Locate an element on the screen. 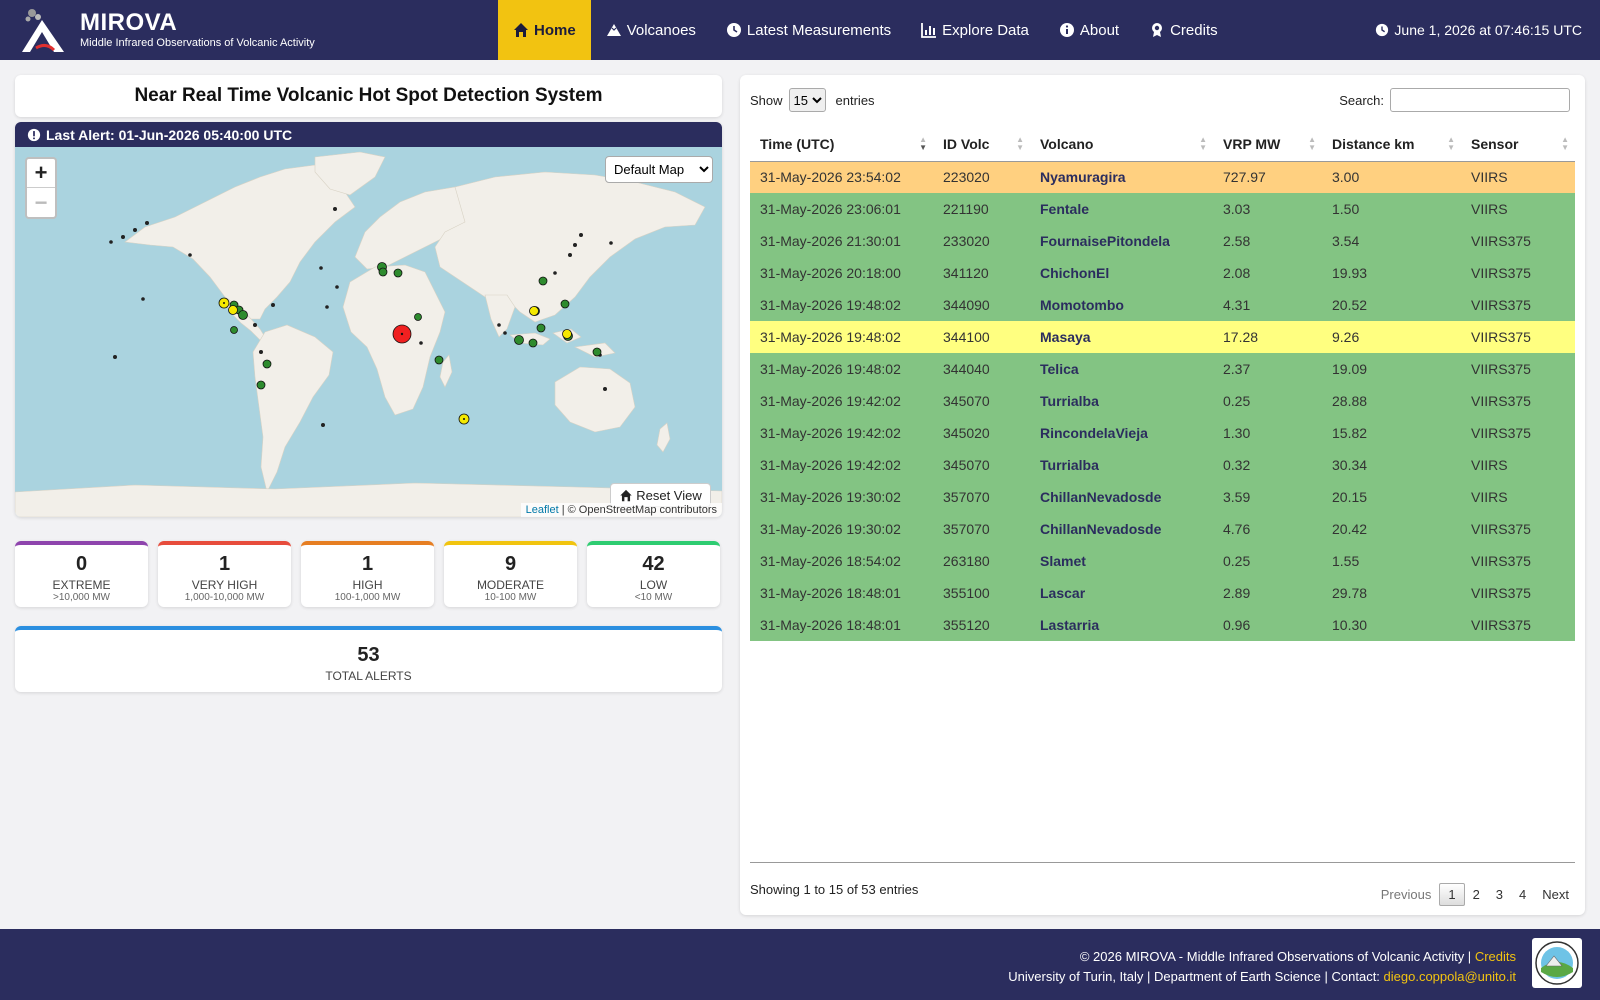 The height and width of the screenshot is (1000, 1600). nav-latest-measurements: Latest Measurements is located at coordinates (808, 30).